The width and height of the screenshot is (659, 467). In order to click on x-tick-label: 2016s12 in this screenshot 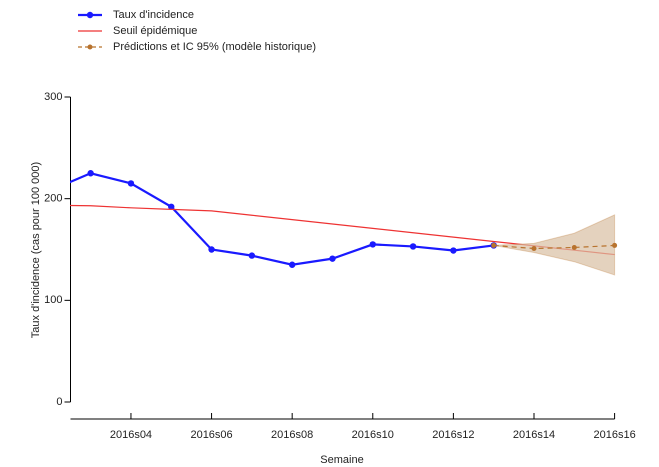, I will do `click(453, 435)`.